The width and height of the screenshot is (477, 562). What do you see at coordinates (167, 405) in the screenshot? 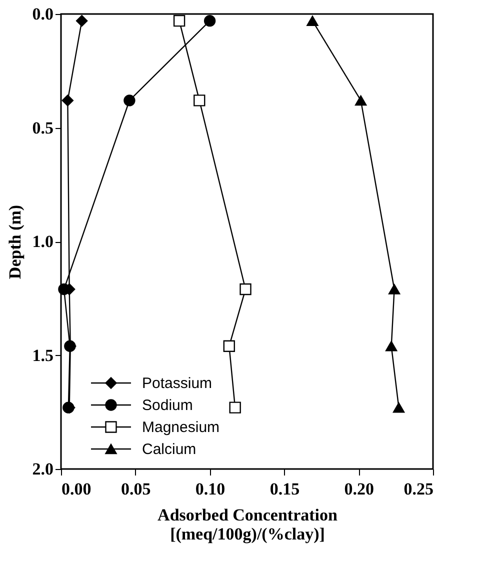
I see `legend-label: Sodium` at bounding box center [167, 405].